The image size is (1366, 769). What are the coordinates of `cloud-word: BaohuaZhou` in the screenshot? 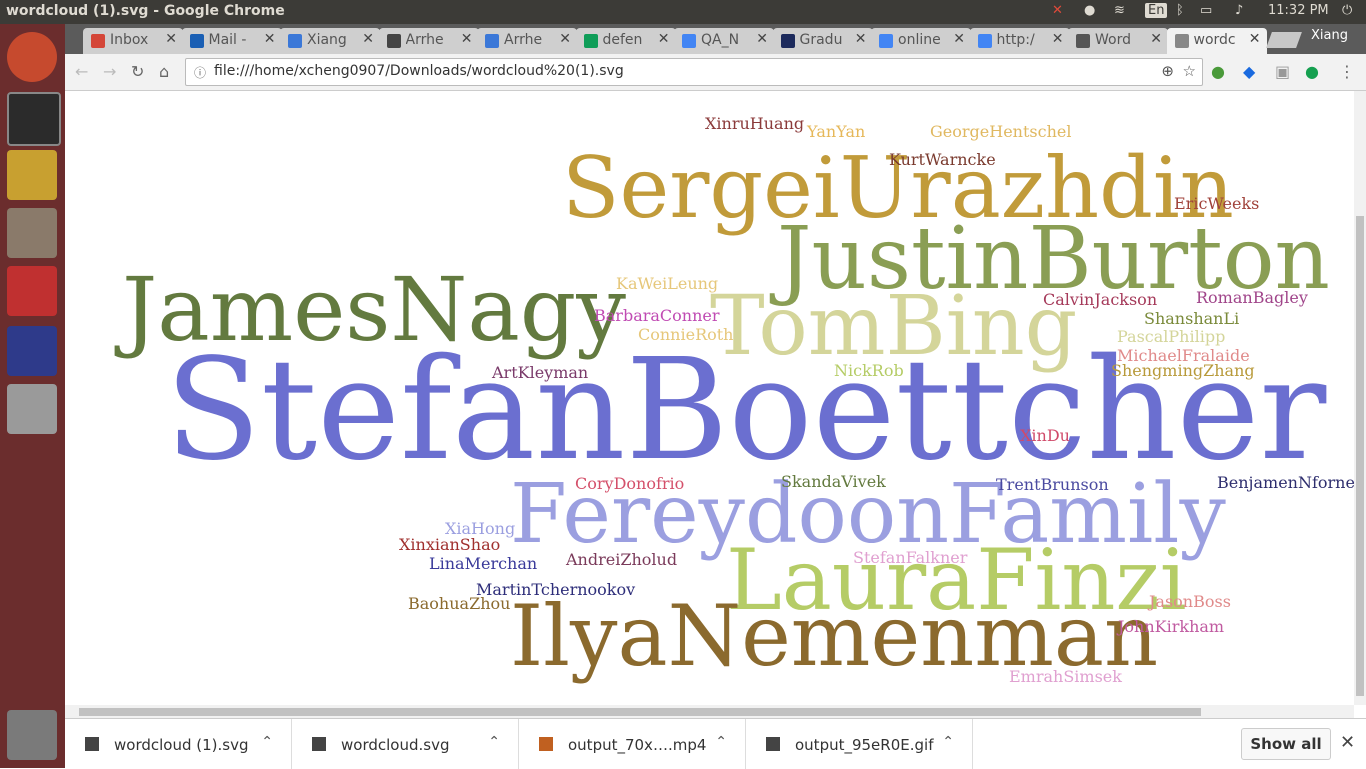 It's located at (459, 603).